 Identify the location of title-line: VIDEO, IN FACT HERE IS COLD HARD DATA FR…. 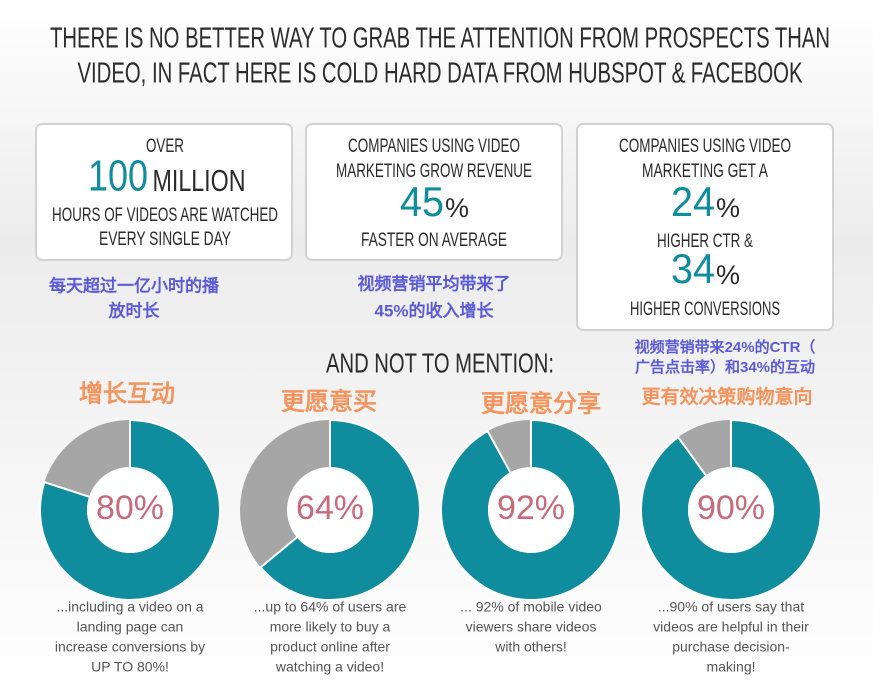
(440, 74).